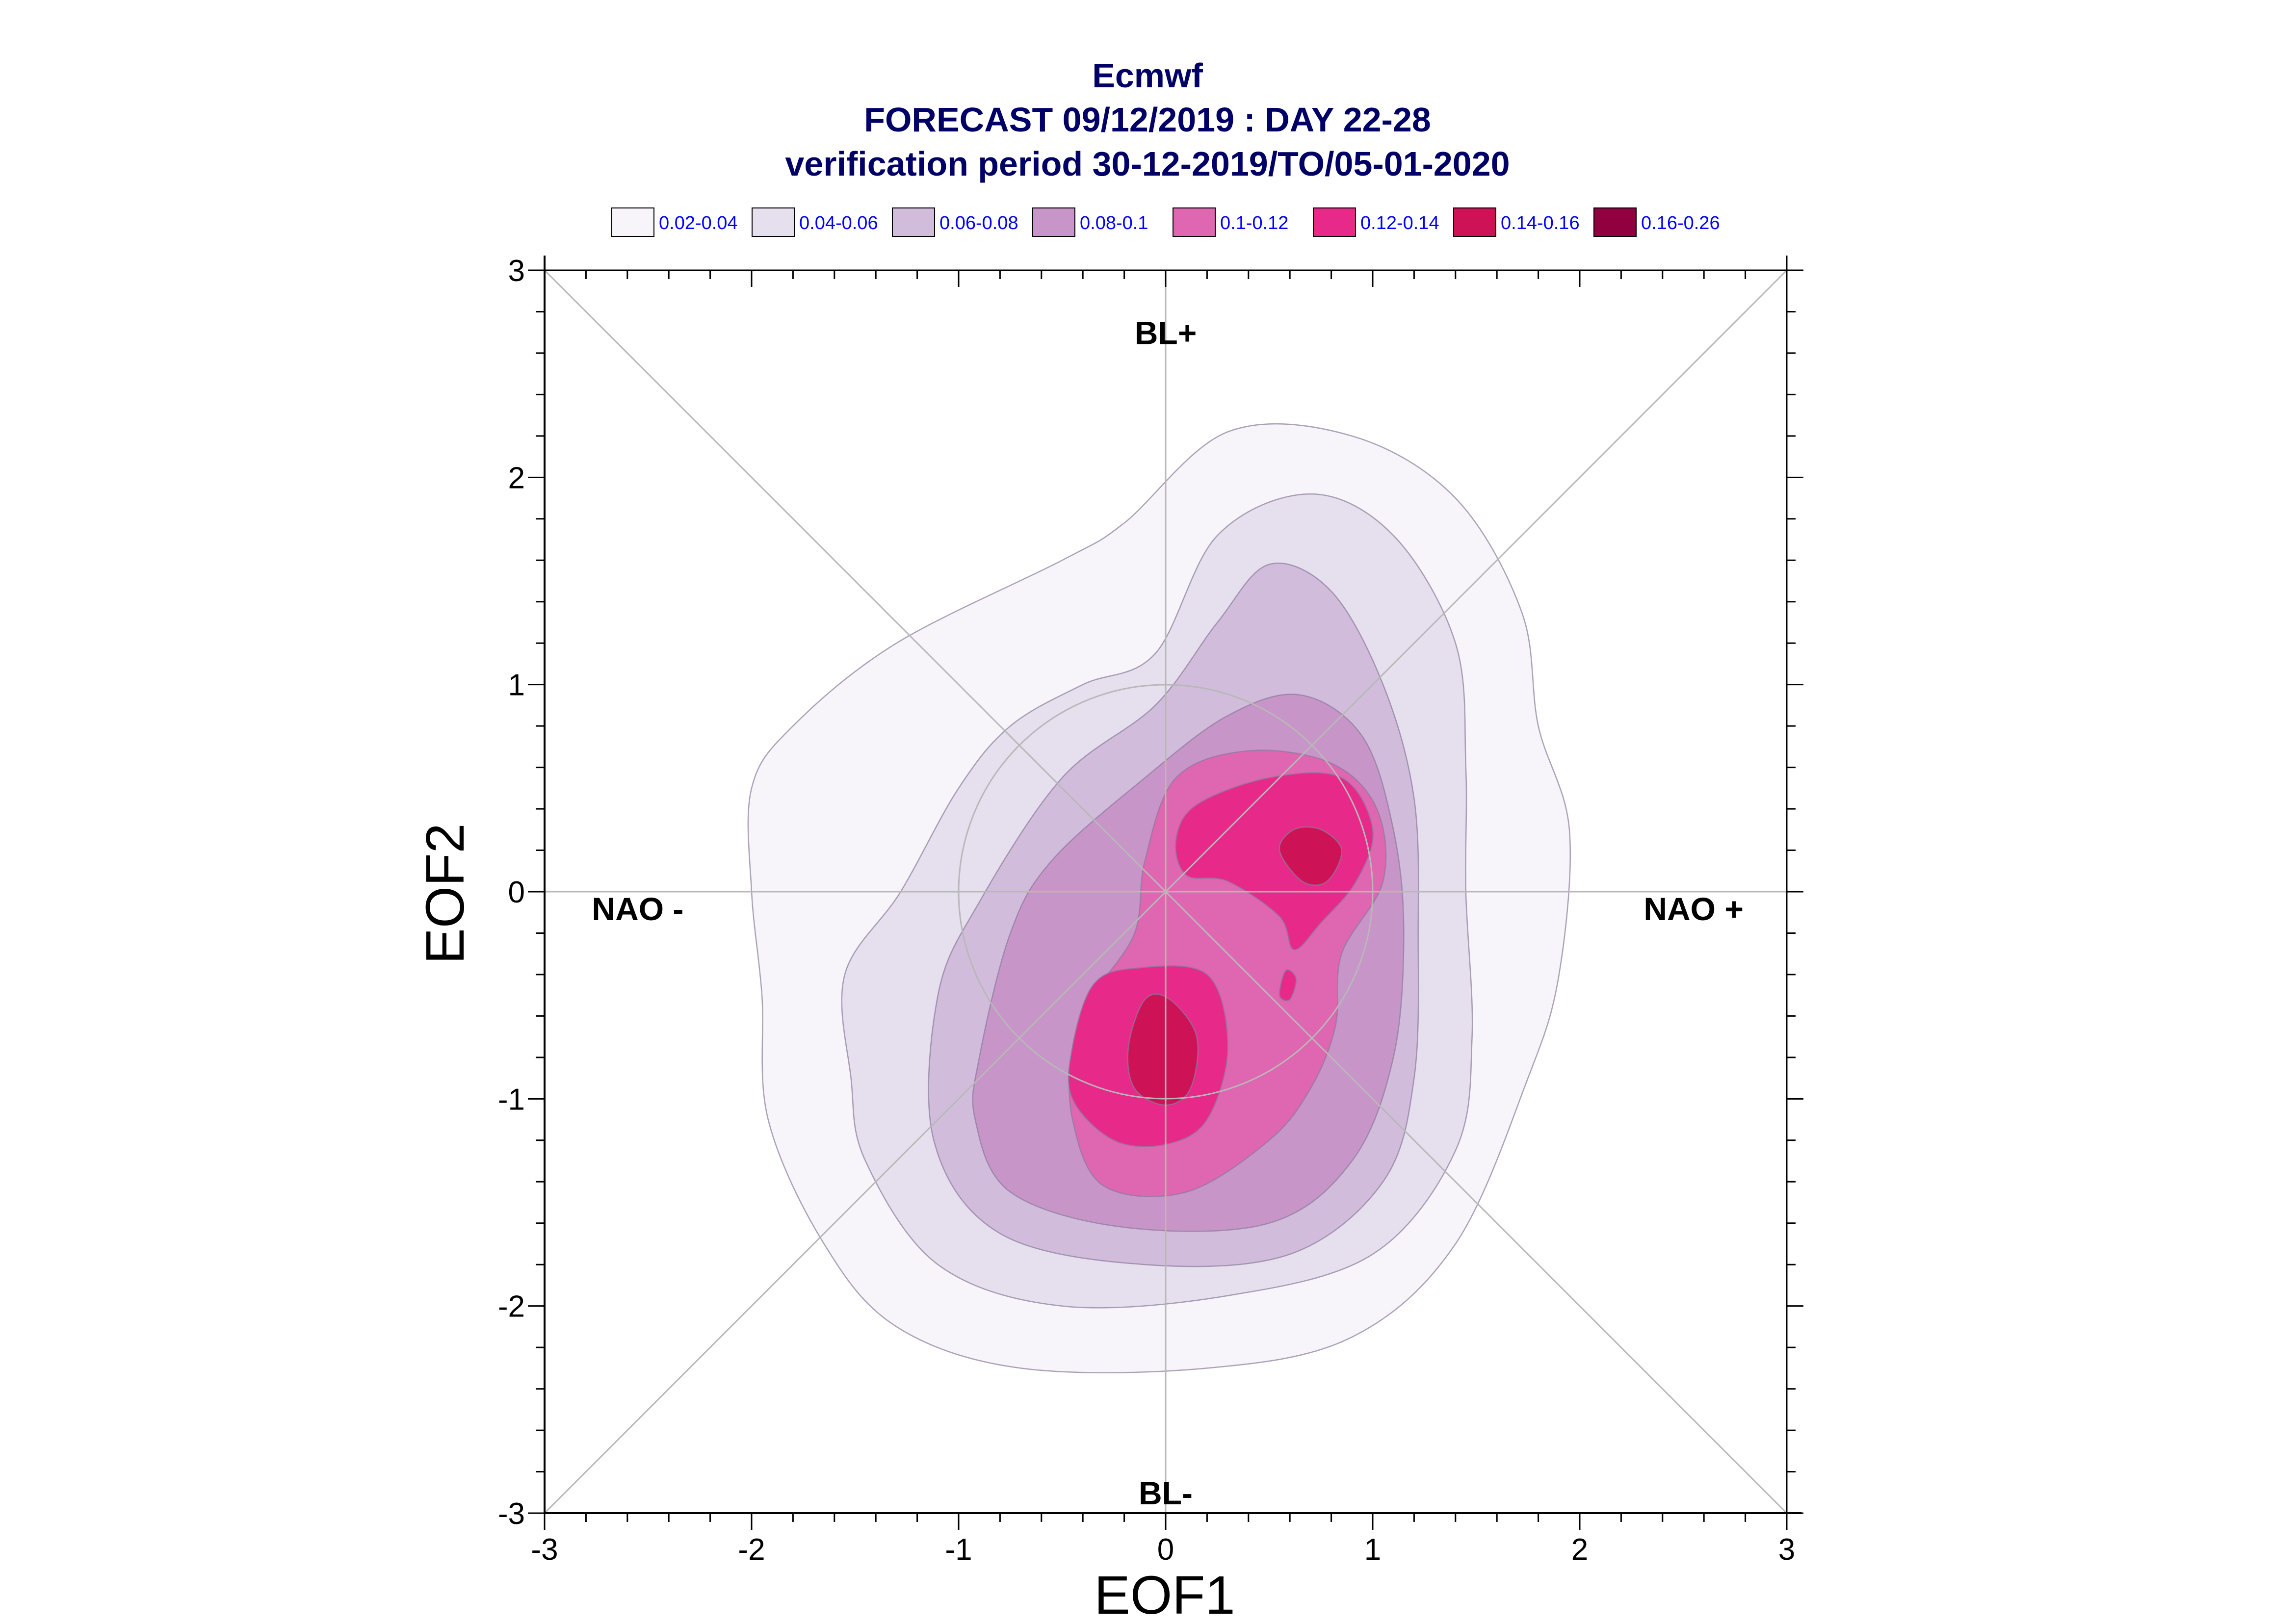 This screenshot has width=2295, height=1624. Describe the element at coordinates (1166, 1550) in the screenshot. I see `x-tick-label: 0` at that location.